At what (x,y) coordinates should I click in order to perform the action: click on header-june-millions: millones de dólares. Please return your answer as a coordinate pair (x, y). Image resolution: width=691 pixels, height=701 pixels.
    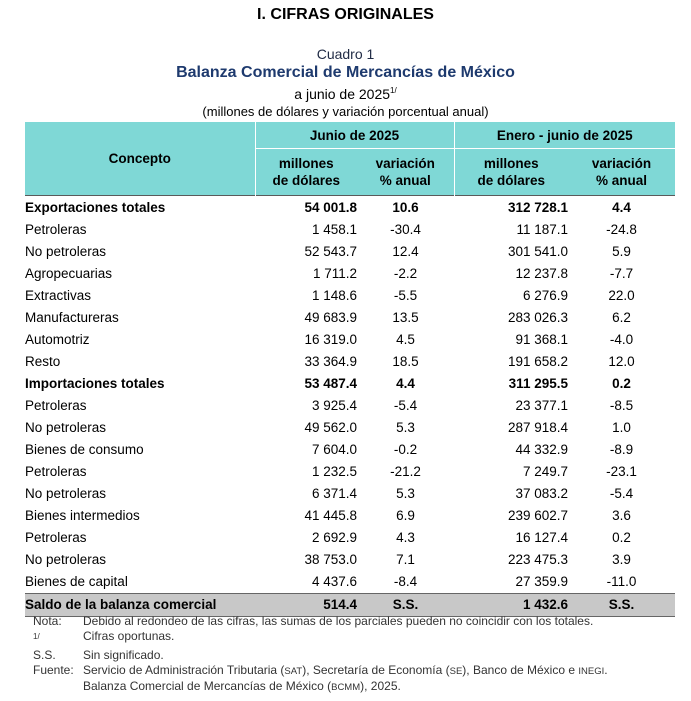
    Looking at the image, I should click on (305, 172).